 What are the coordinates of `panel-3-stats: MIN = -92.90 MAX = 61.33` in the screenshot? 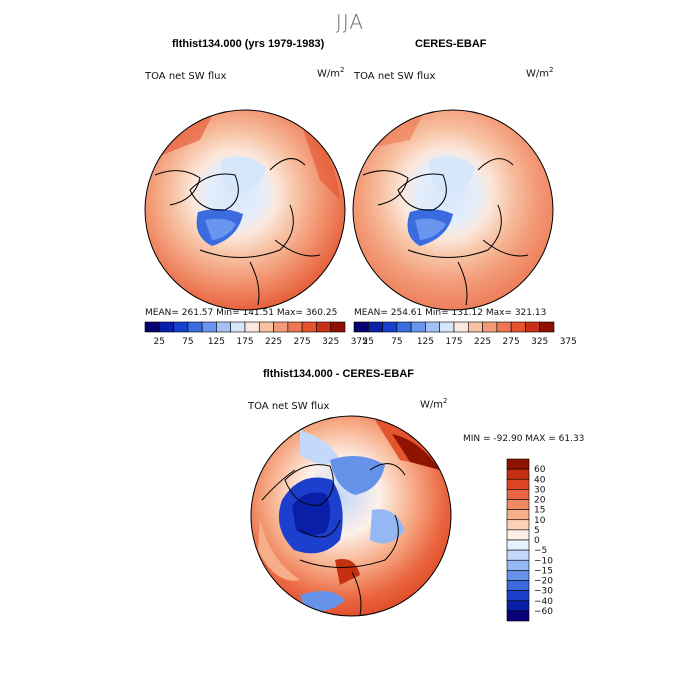 It's located at (524, 439).